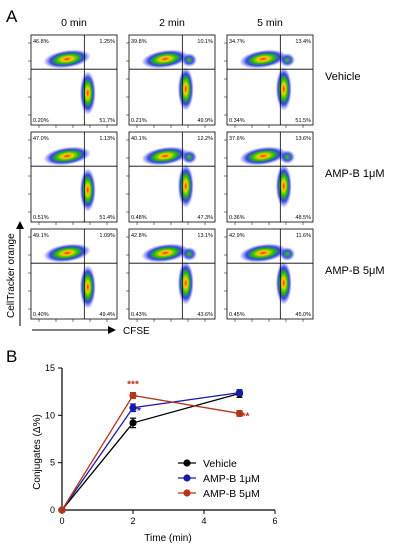  Describe the element at coordinates (136, 331) in the screenshot. I see `flow-x-axis-label: CFSE` at that location.